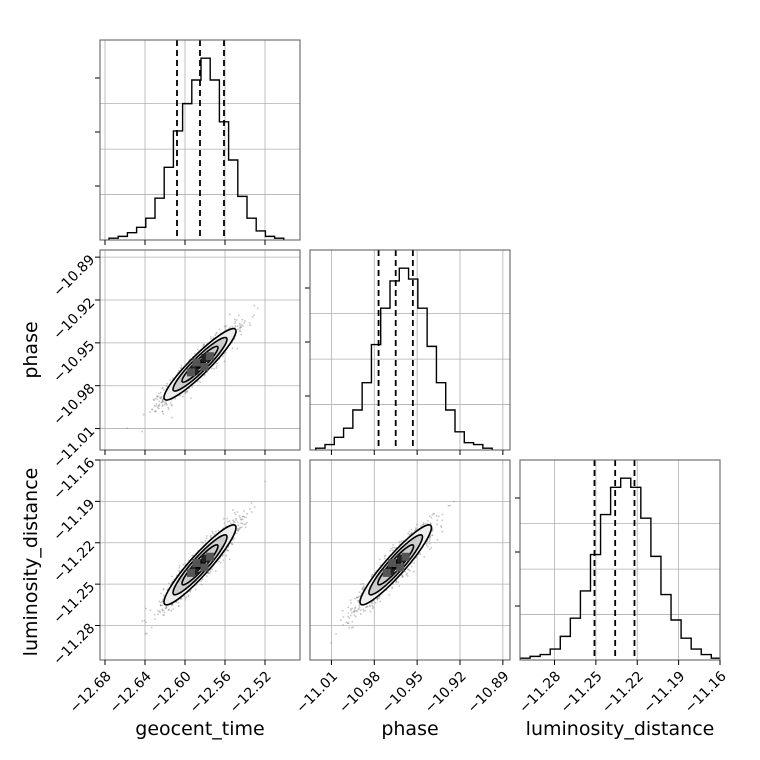  I want to click on density-layer, so click(204, 557).